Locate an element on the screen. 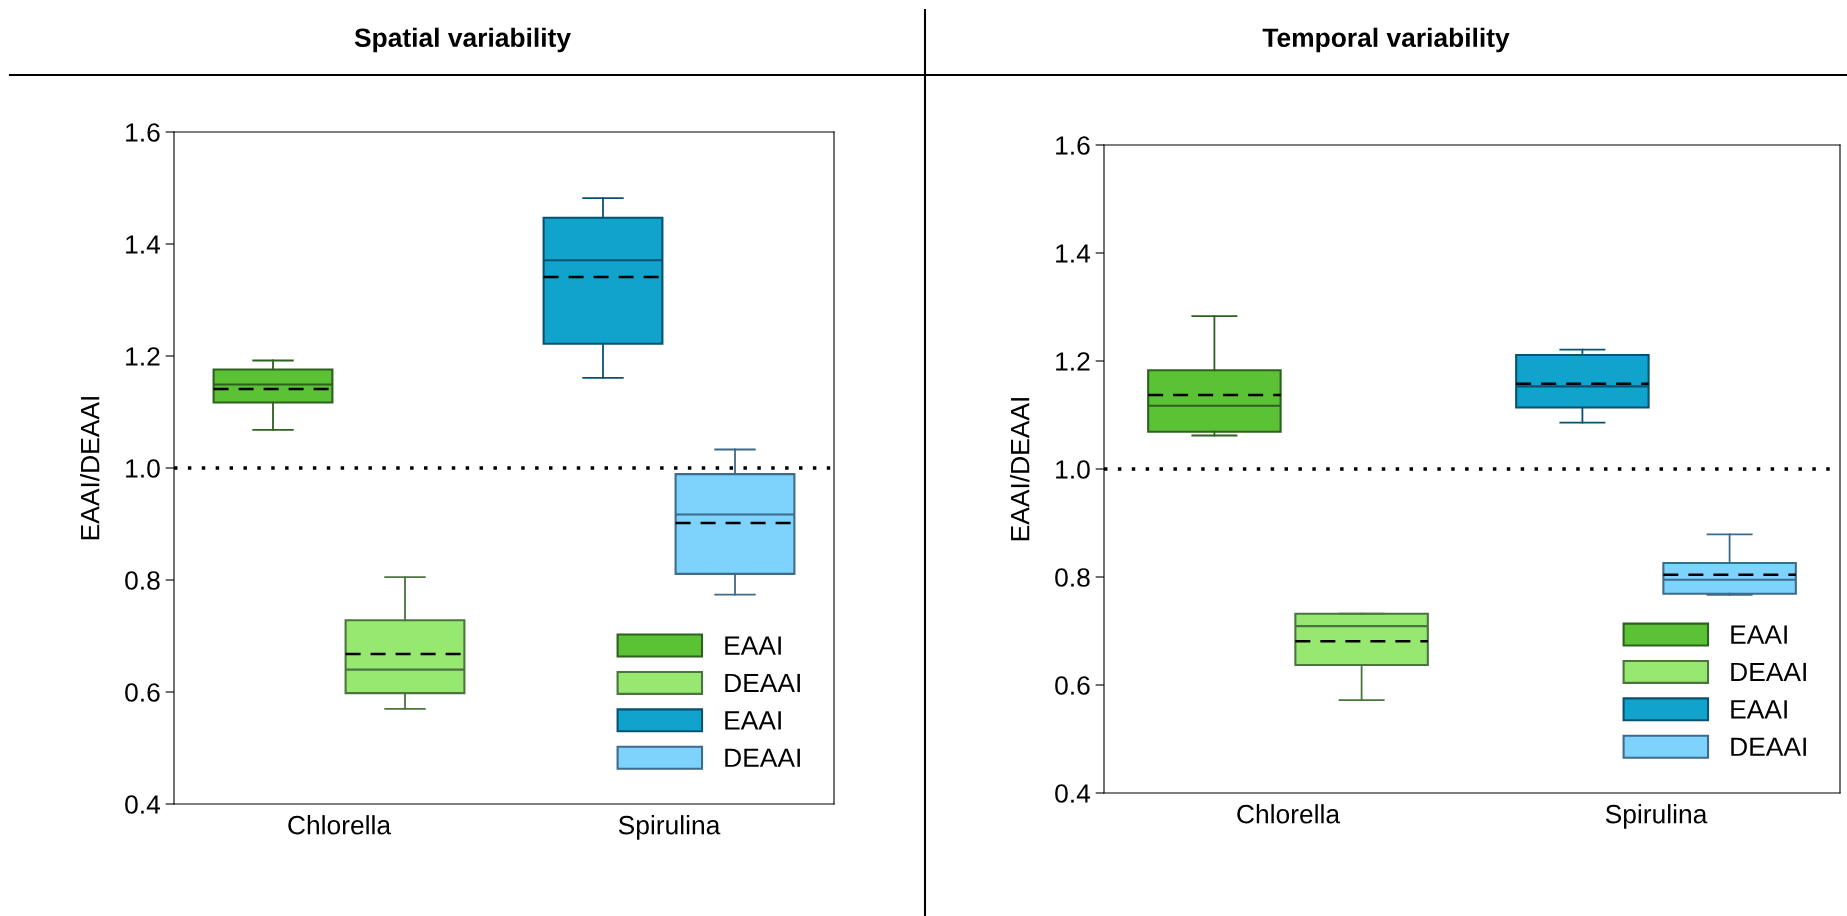 The width and height of the screenshot is (1847, 916). chart-title: Temporal variability is located at coordinates (1386, 40).